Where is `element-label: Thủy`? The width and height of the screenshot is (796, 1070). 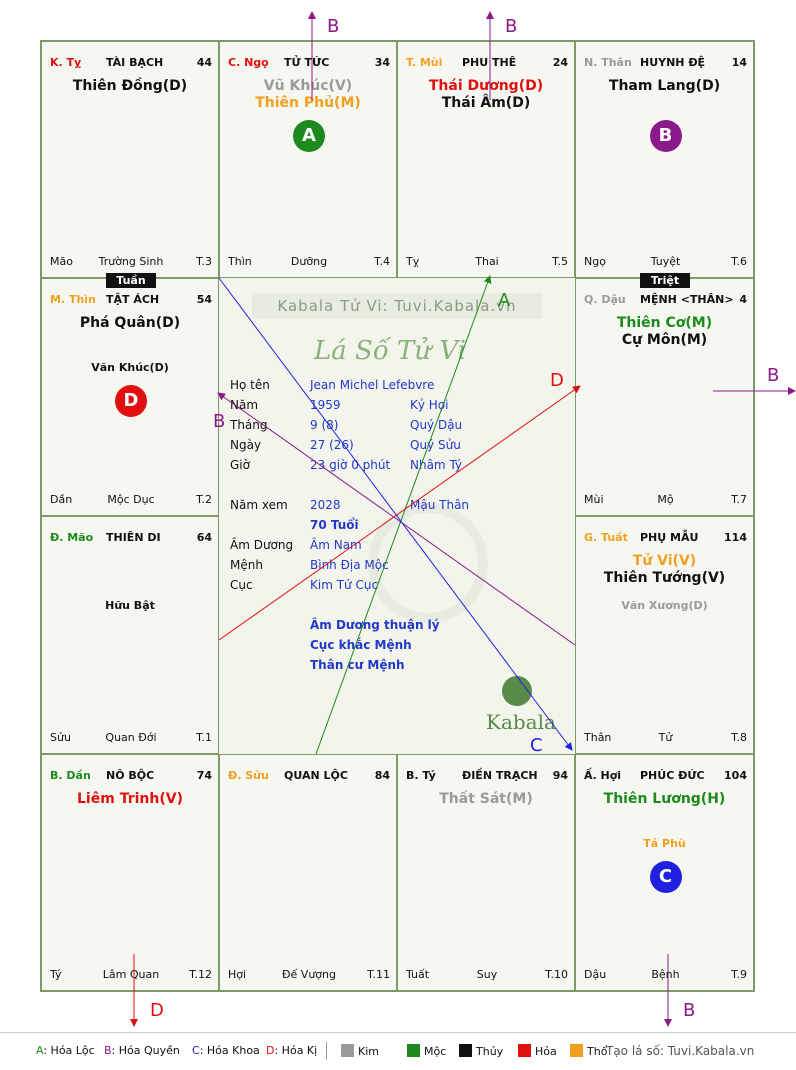
element-label: Thủy is located at coordinates (490, 1051).